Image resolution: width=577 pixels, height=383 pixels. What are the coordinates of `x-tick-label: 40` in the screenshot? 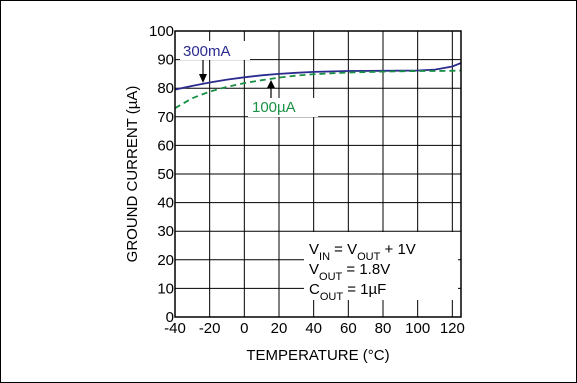 It's located at (313, 328).